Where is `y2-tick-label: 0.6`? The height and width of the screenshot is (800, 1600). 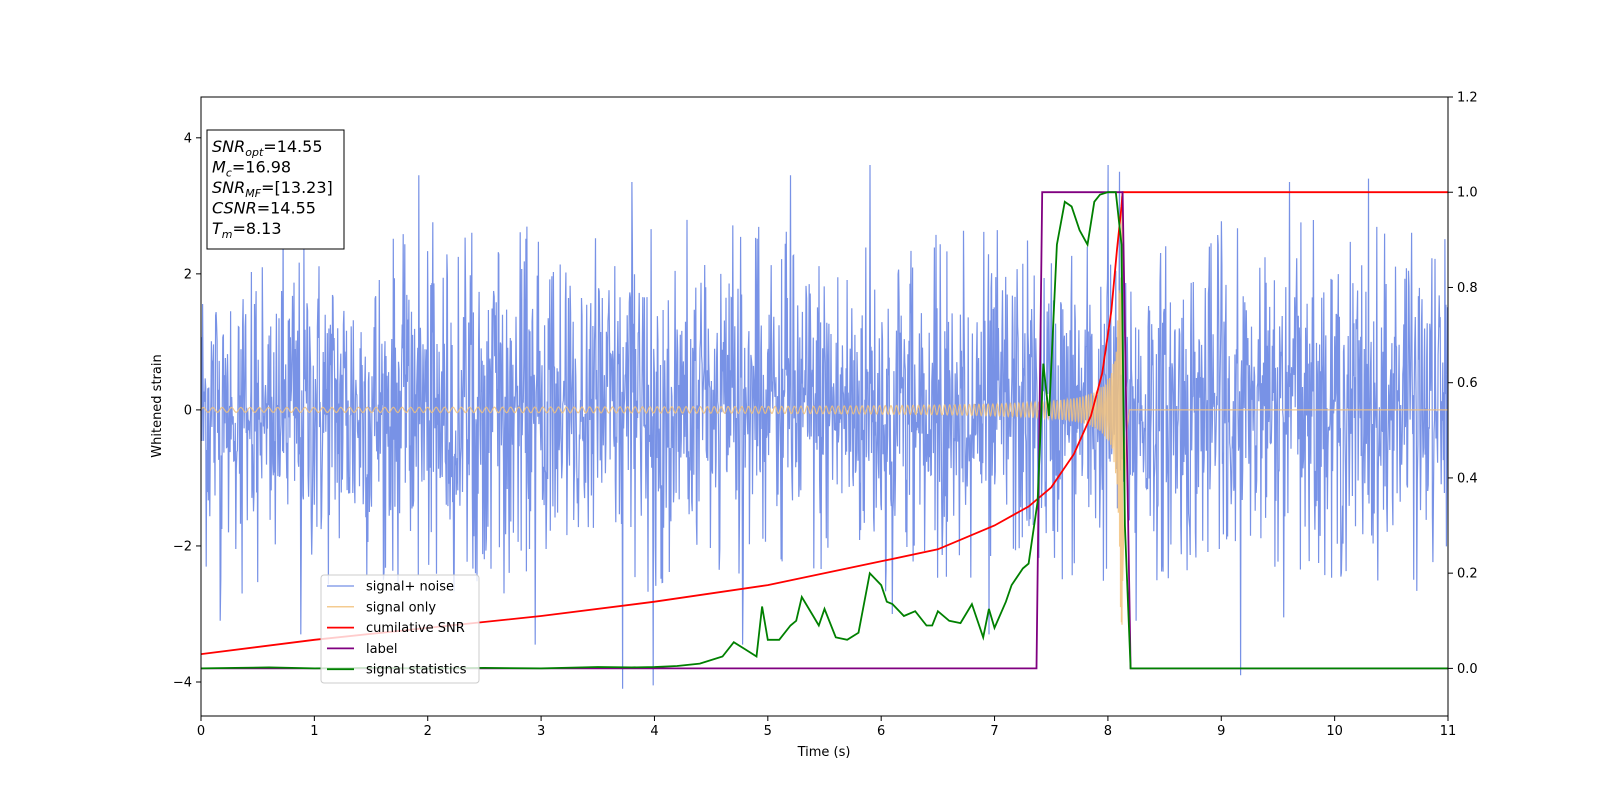 y2-tick-label: 0.6 is located at coordinates (1467, 383).